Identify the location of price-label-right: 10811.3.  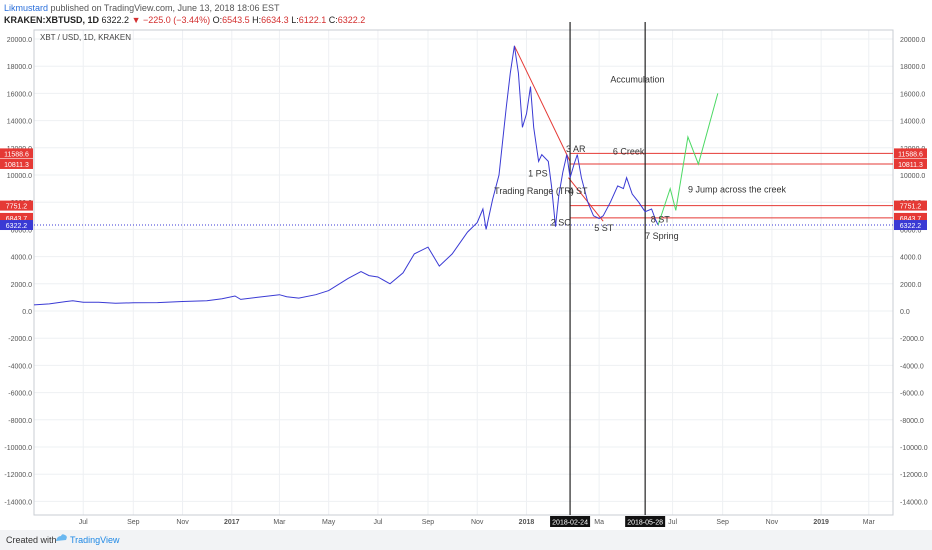
(910, 165).